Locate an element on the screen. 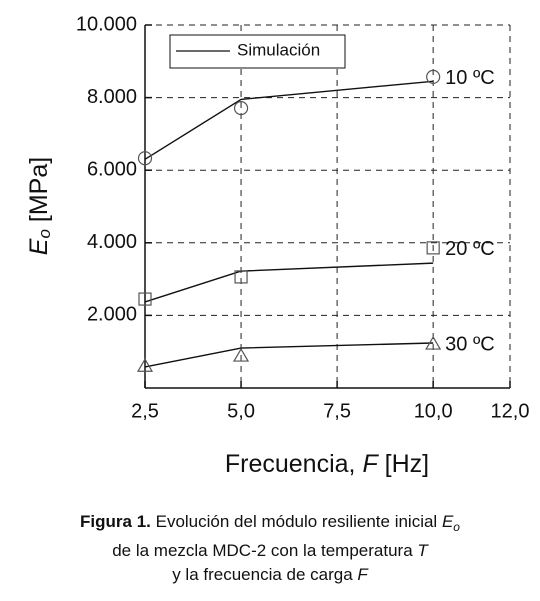  caption-text: de la mezcla MDC-2 con la temperatura is located at coordinates (265, 550).